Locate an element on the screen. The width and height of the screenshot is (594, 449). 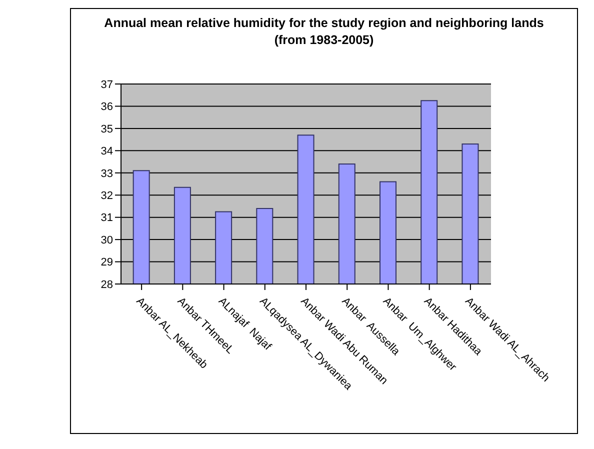
y-tick-label: 33 is located at coordinates (106, 174).